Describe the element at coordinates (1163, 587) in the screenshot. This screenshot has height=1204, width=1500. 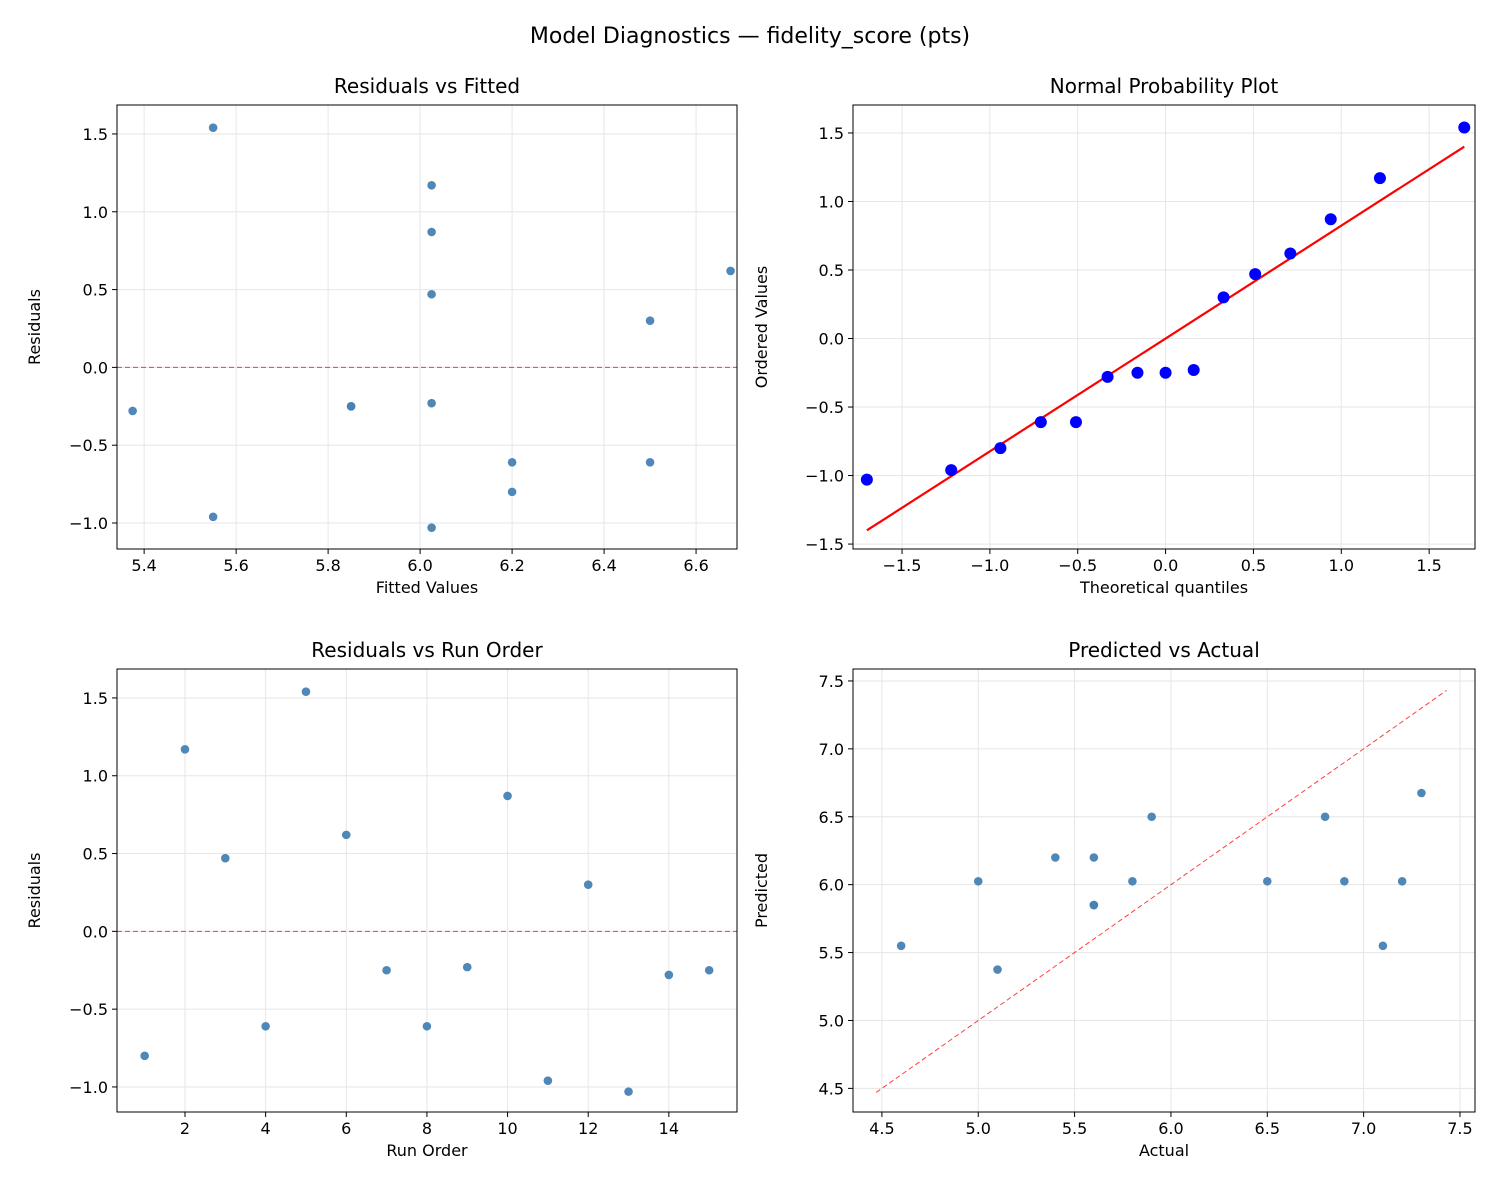
I see `x-axis-label: Theoretical quantiles` at that location.